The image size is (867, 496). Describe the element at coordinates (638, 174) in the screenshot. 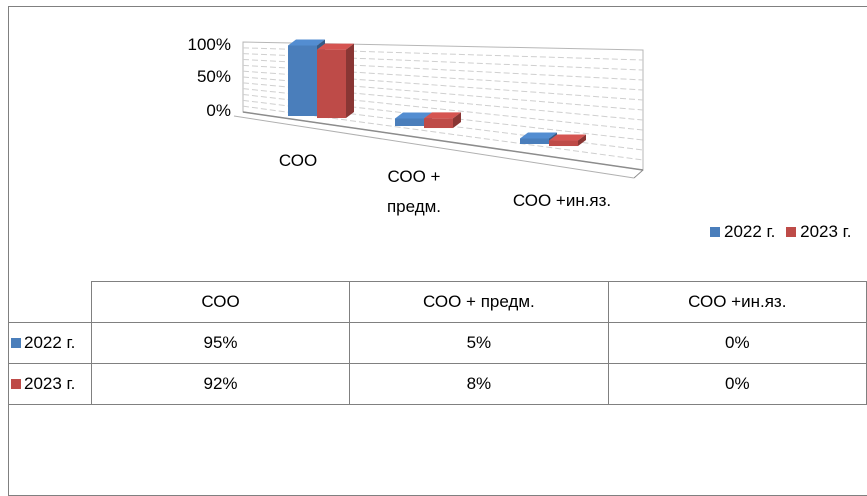

I see `floor-corner` at that location.